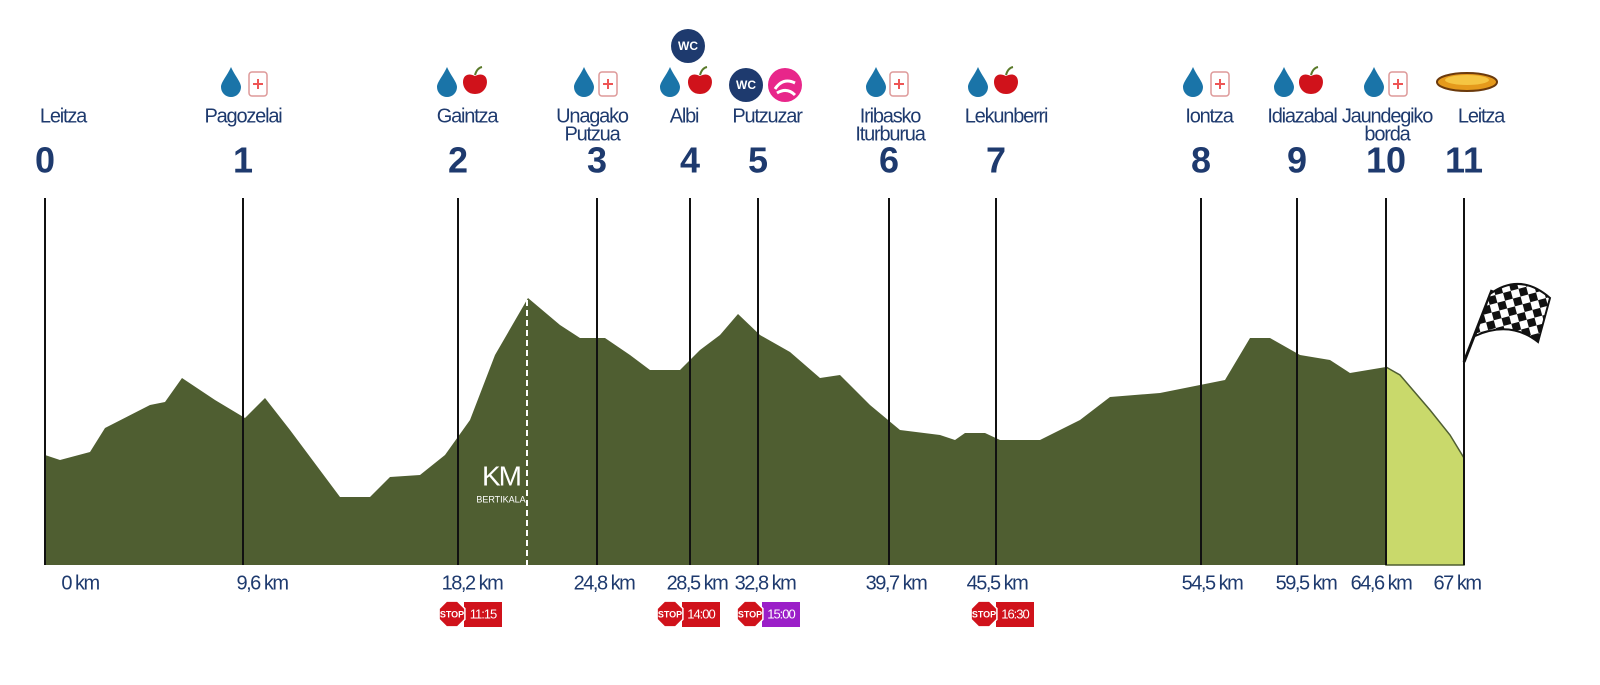 This screenshot has height=685, width=1600. Describe the element at coordinates (684, 116) in the screenshot. I see `checkpoint-name: Albi` at that location.